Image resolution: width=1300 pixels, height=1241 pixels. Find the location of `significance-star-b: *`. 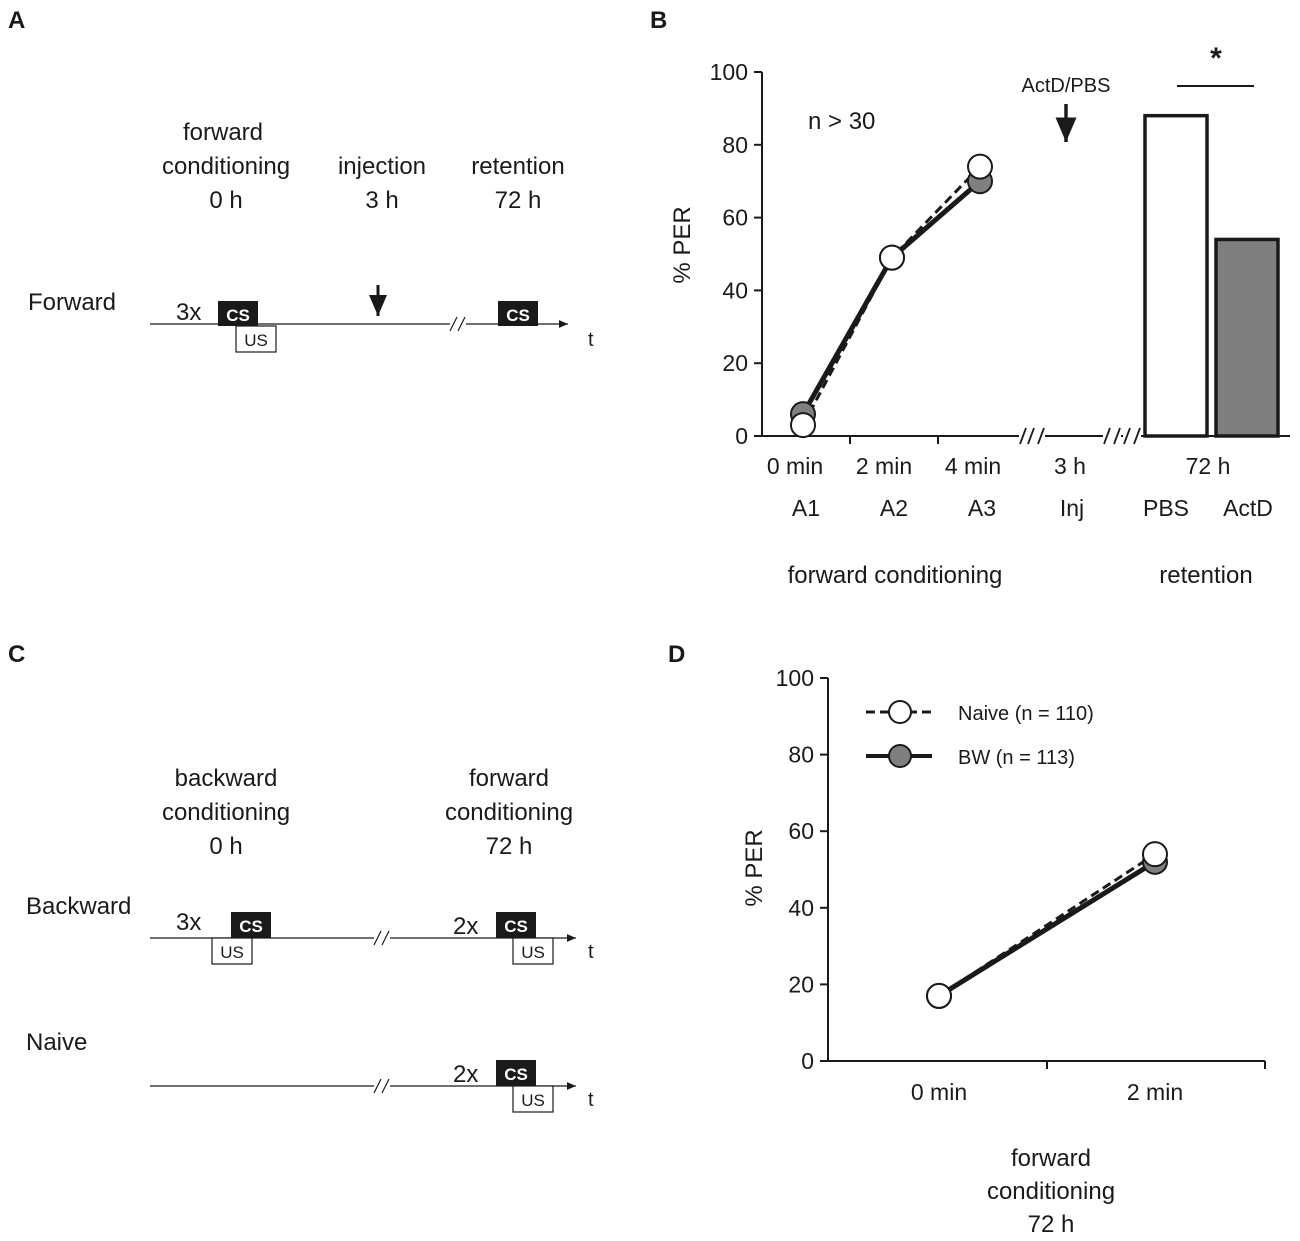

significance-star-b: * is located at coordinates (1216, 58).